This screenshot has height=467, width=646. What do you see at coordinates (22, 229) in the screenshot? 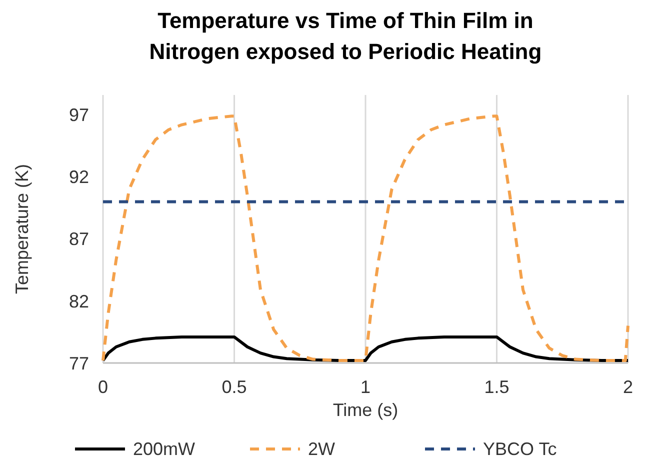
I see `y-axis-title: Temperature (K)` at bounding box center [22, 229].